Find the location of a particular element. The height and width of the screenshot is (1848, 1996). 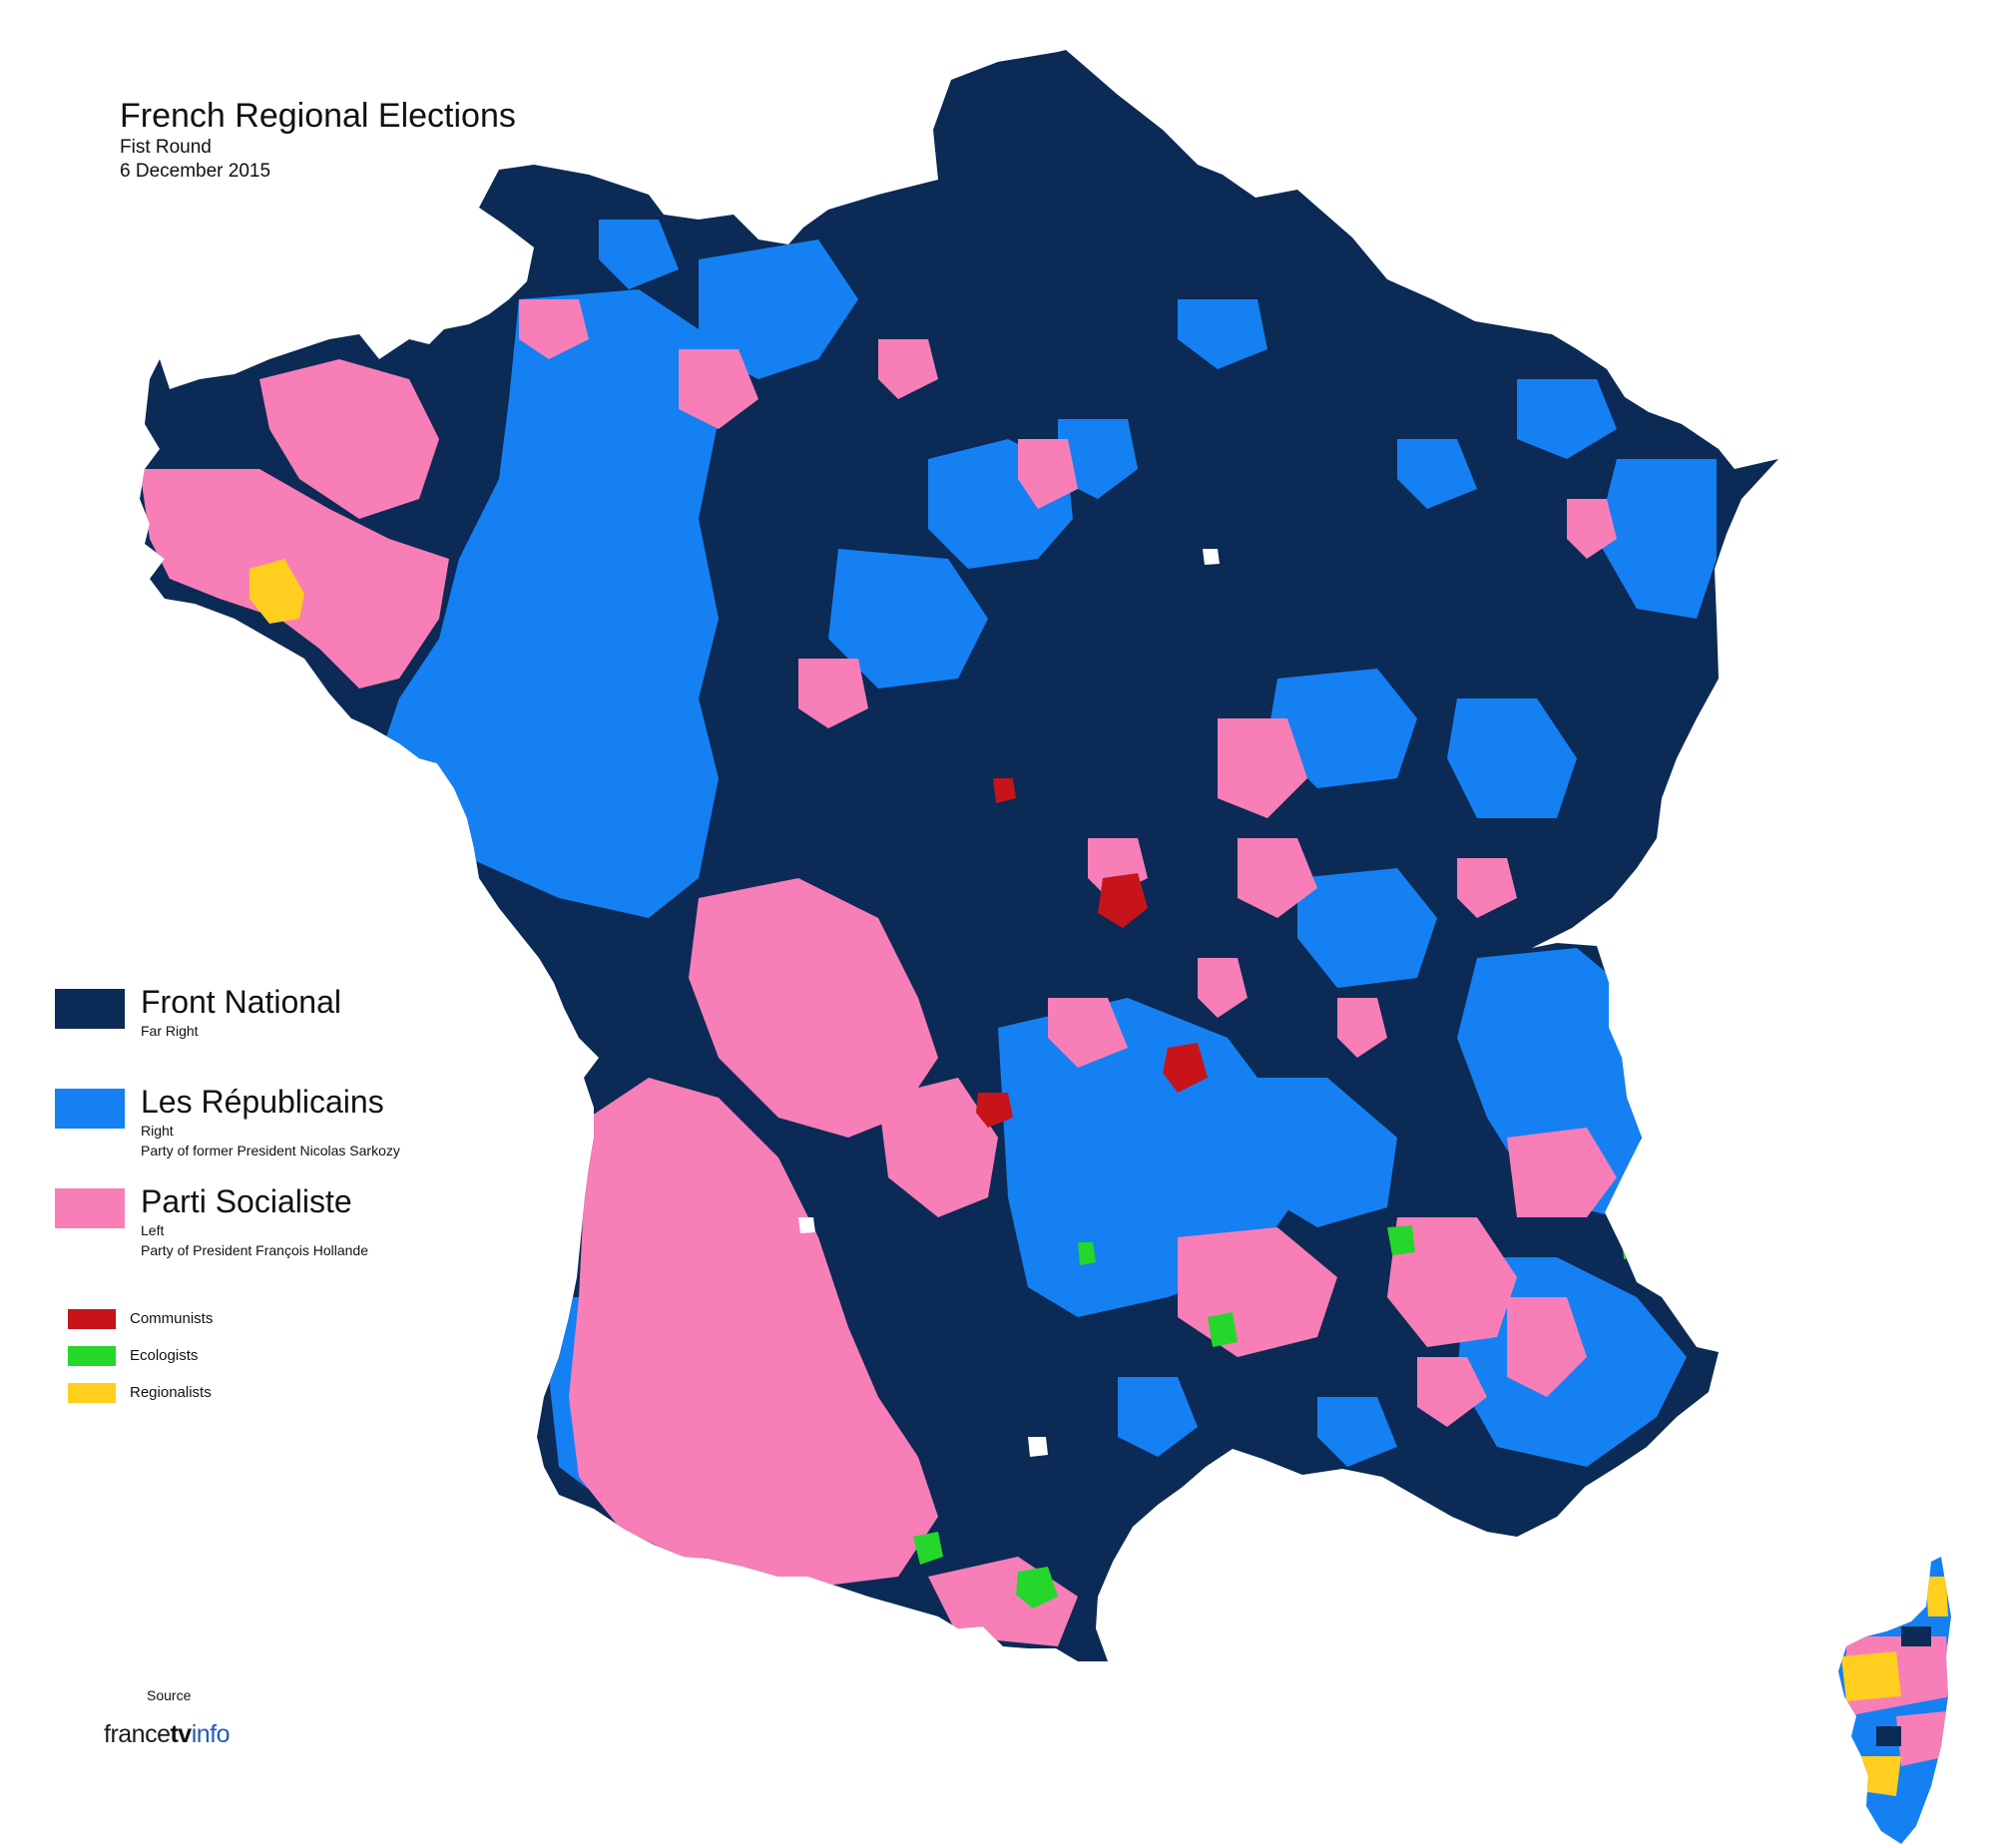

logo-part-france: france is located at coordinates (137, 1734).